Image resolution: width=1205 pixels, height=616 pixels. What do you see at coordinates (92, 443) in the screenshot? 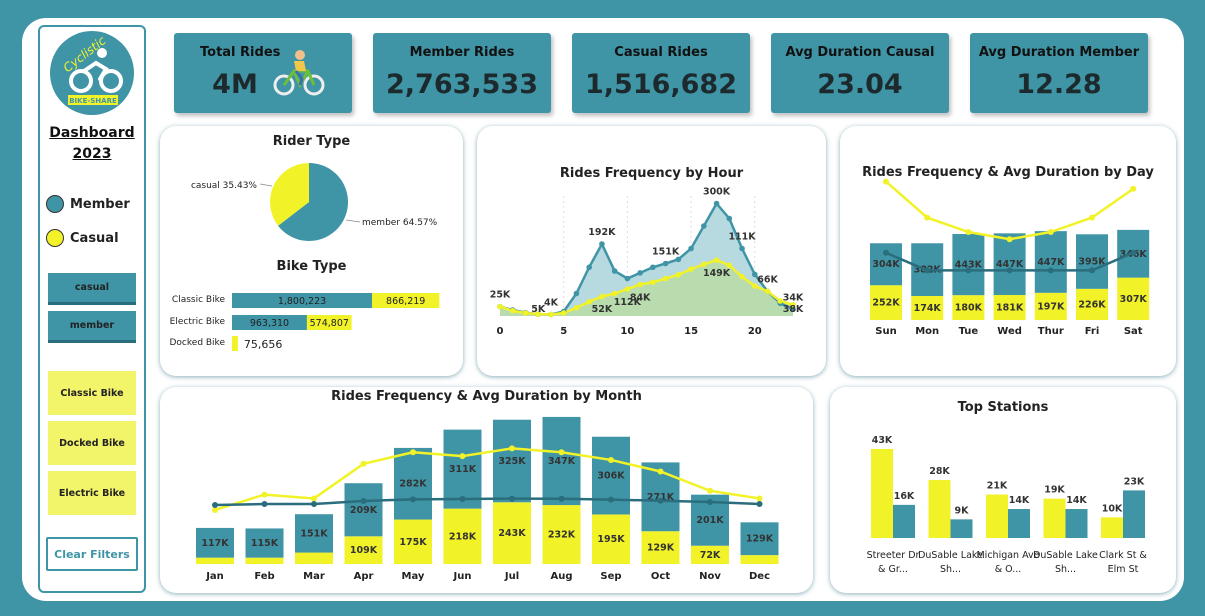
I see `slicer-docked-bike: Docked Bike` at bounding box center [92, 443].